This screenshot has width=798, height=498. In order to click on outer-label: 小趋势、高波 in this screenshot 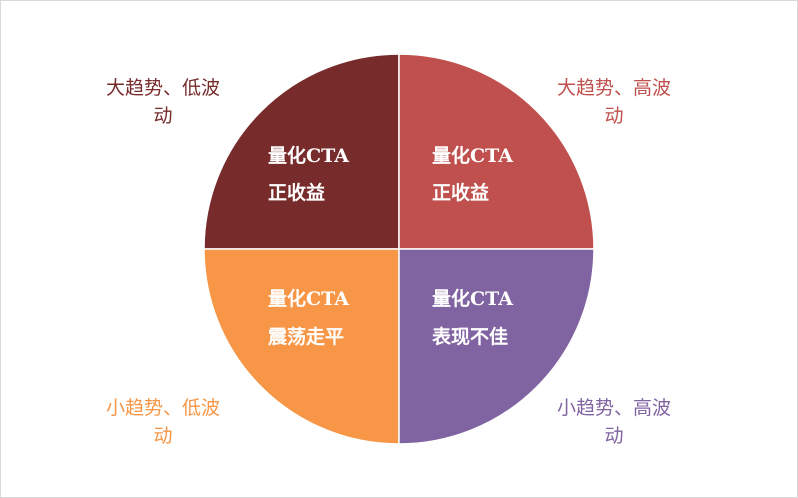, I will do `click(614, 408)`.